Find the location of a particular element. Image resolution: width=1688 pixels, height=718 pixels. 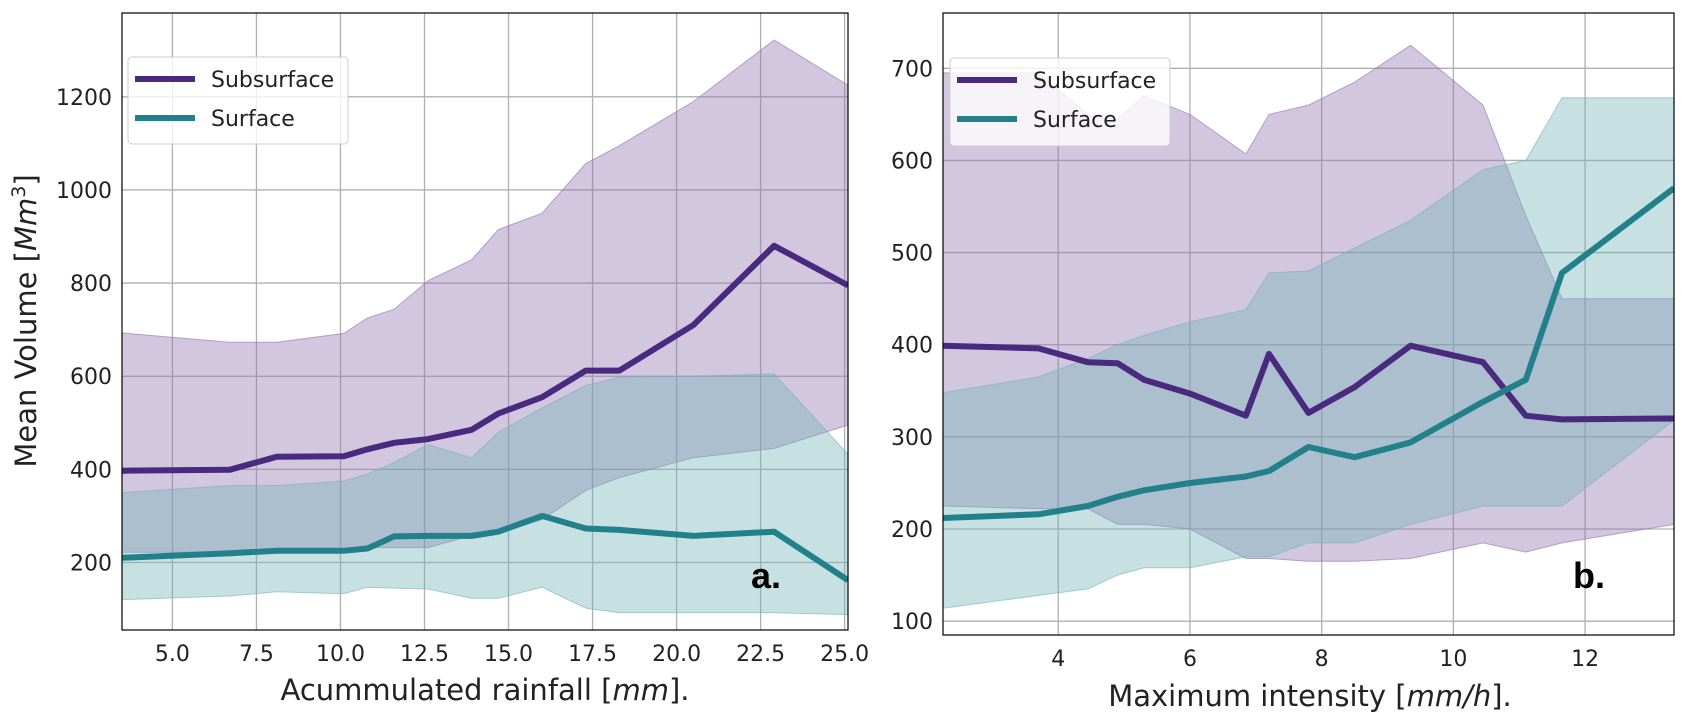

x-tick-labels-b: 4 6 8 10 12 is located at coordinates (1325, 659).